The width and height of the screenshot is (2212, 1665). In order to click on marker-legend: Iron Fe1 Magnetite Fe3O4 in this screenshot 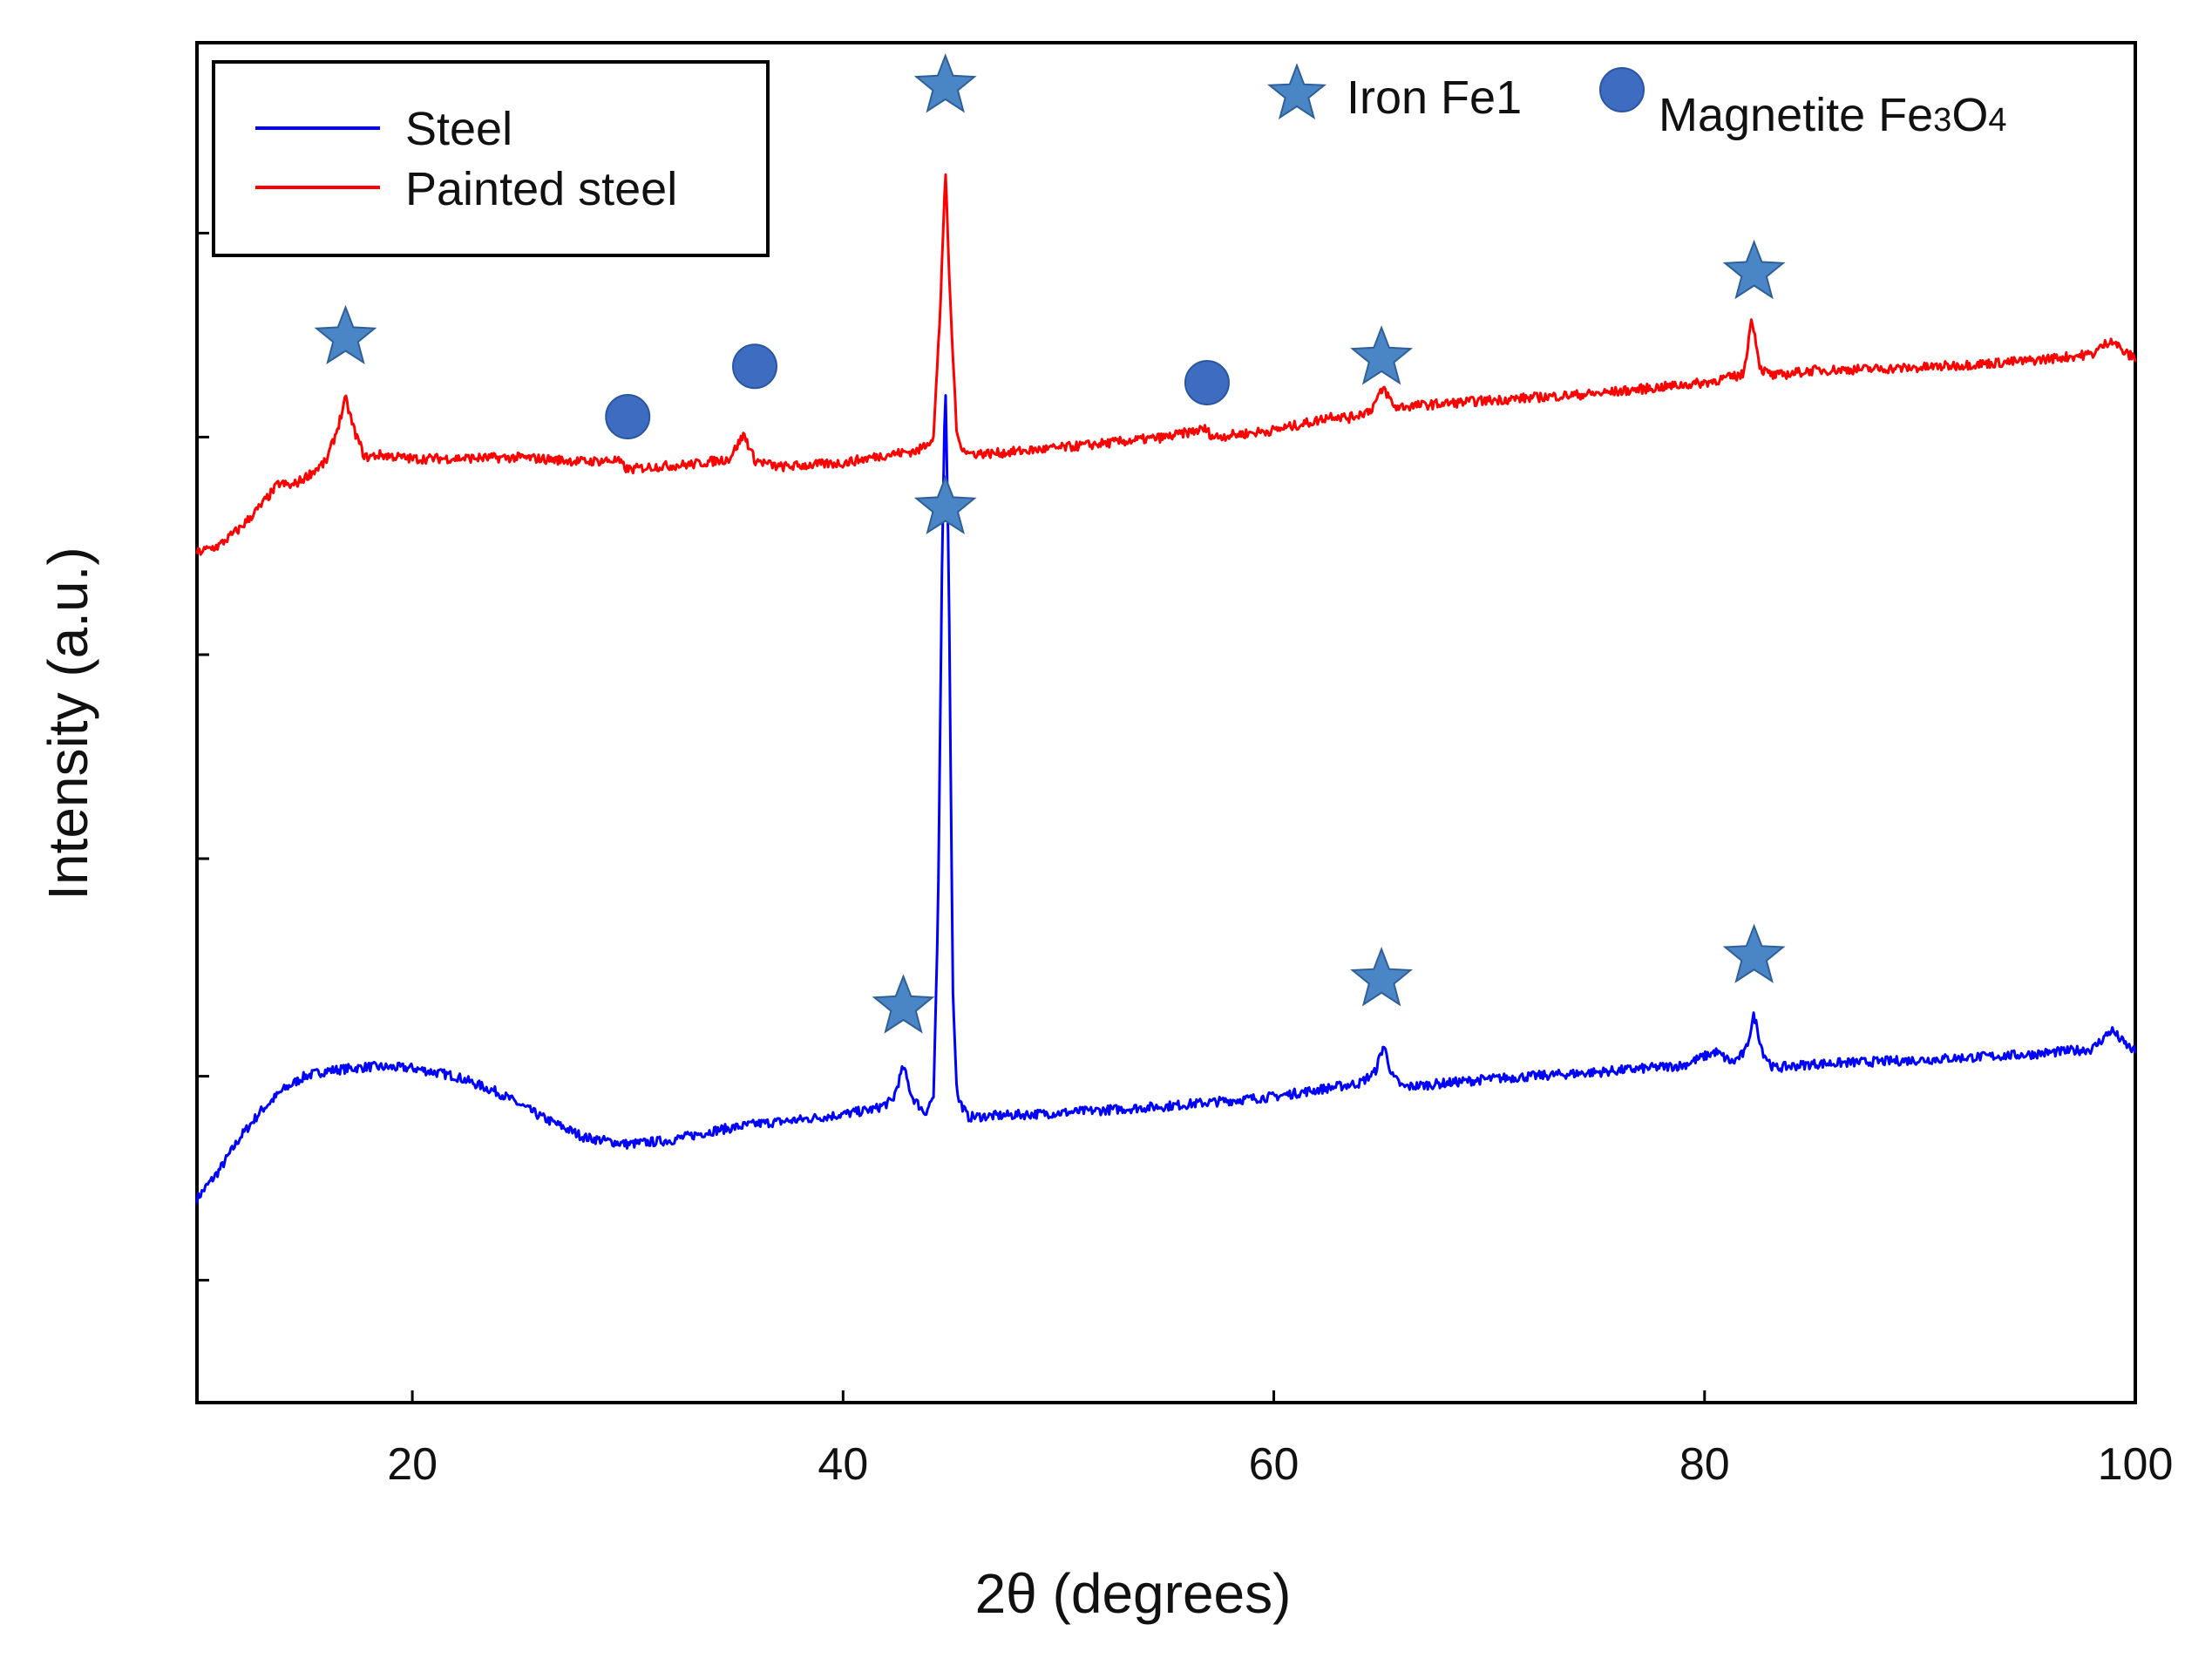, I will do `click(1636, 102)`.